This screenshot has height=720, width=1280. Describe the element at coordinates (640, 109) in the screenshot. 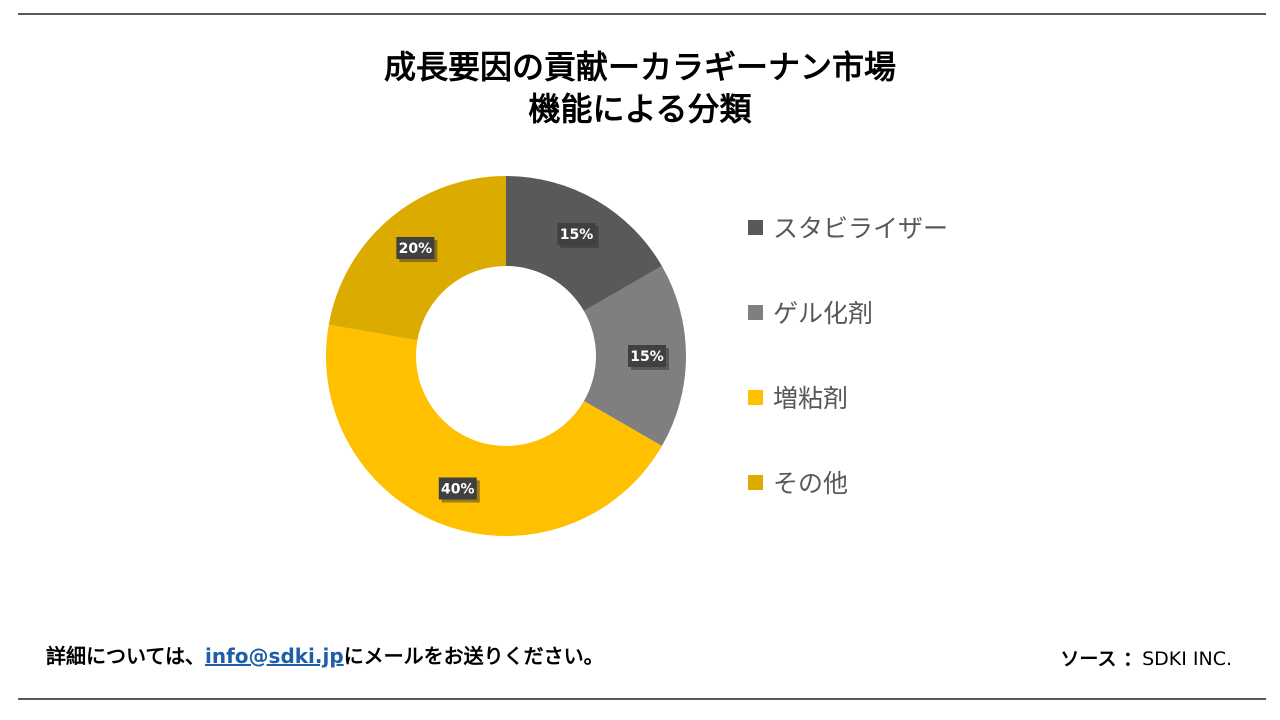

I see `chart-title-line2: 機能による分類` at that location.